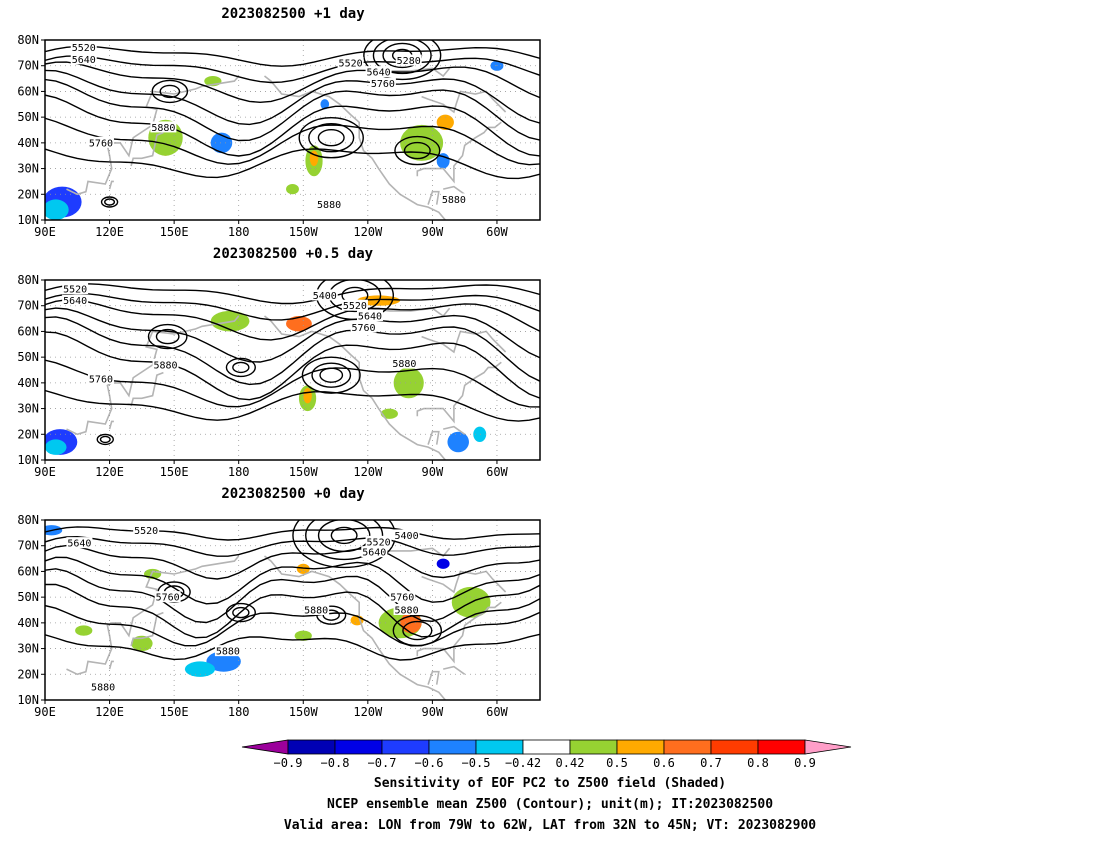  I want to click on contour-label-1-7: 5760, so click(101, 380).